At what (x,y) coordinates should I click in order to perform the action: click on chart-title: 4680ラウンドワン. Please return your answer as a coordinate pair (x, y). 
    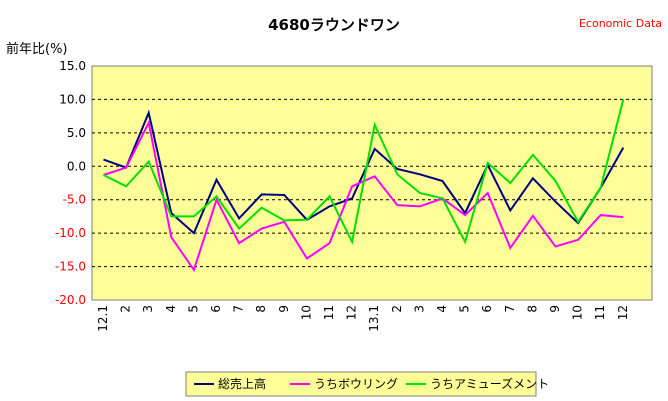
    Looking at the image, I should click on (334, 25).